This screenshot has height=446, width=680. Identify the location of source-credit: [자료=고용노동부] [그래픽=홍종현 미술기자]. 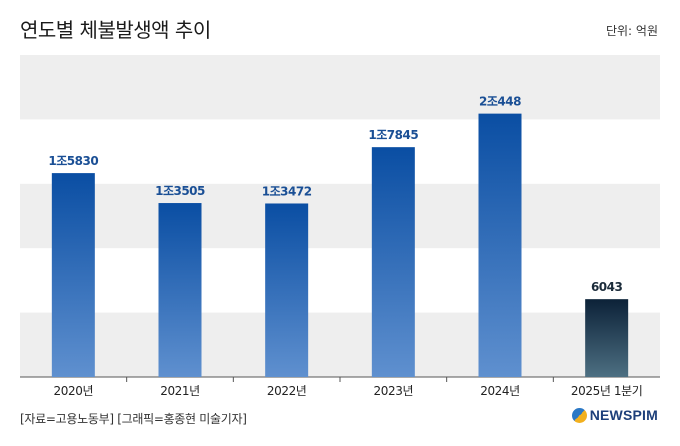
(133, 419).